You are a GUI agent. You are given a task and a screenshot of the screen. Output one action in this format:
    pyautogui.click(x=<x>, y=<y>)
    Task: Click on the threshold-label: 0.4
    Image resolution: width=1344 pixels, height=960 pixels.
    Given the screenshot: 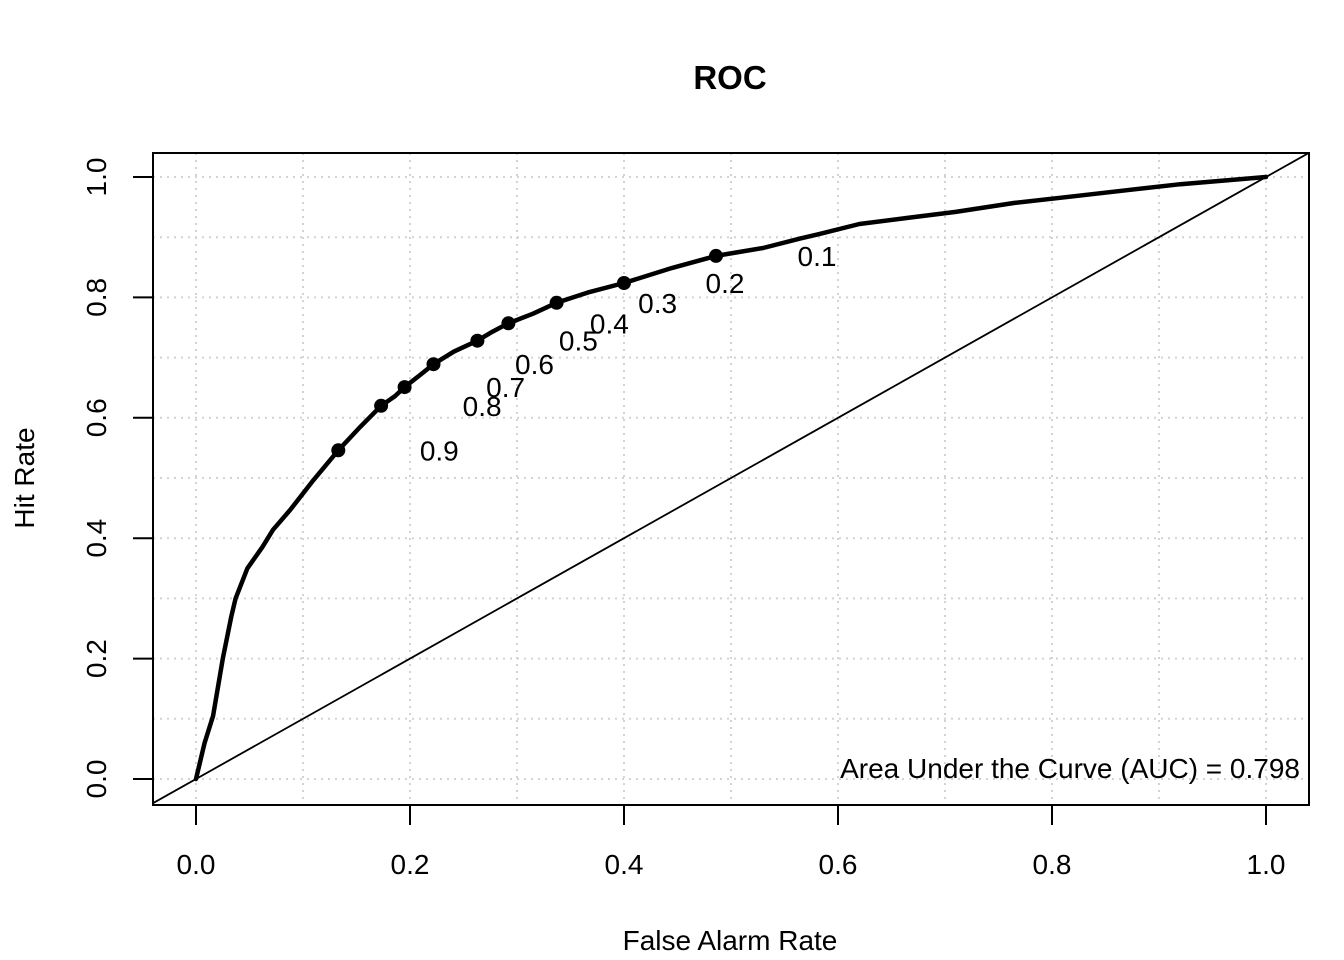 What is the action you would take?
    pyautogui.click(x=609, y=323)
    